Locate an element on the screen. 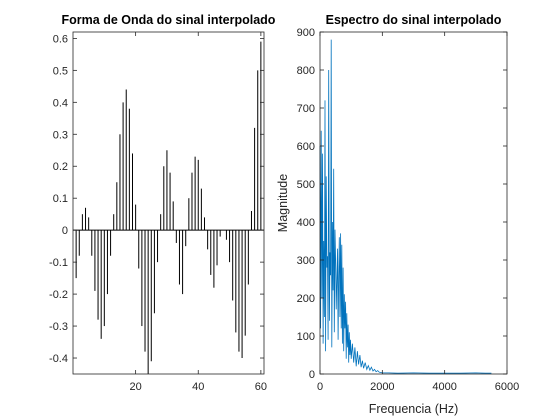  waveform-y-tick-label: -0.3 is located at coordinates (58, 327).